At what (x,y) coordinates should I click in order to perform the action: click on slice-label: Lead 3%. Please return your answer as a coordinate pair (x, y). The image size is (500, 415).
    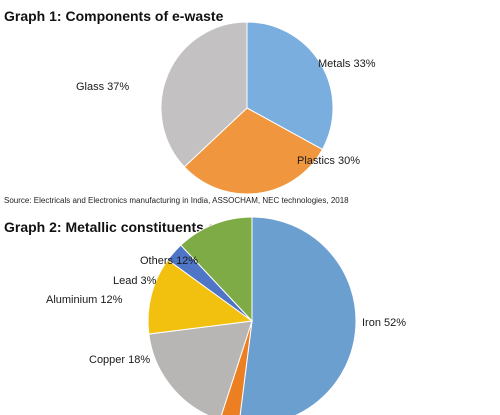
    Looking at the image, I should click on (135, 281).